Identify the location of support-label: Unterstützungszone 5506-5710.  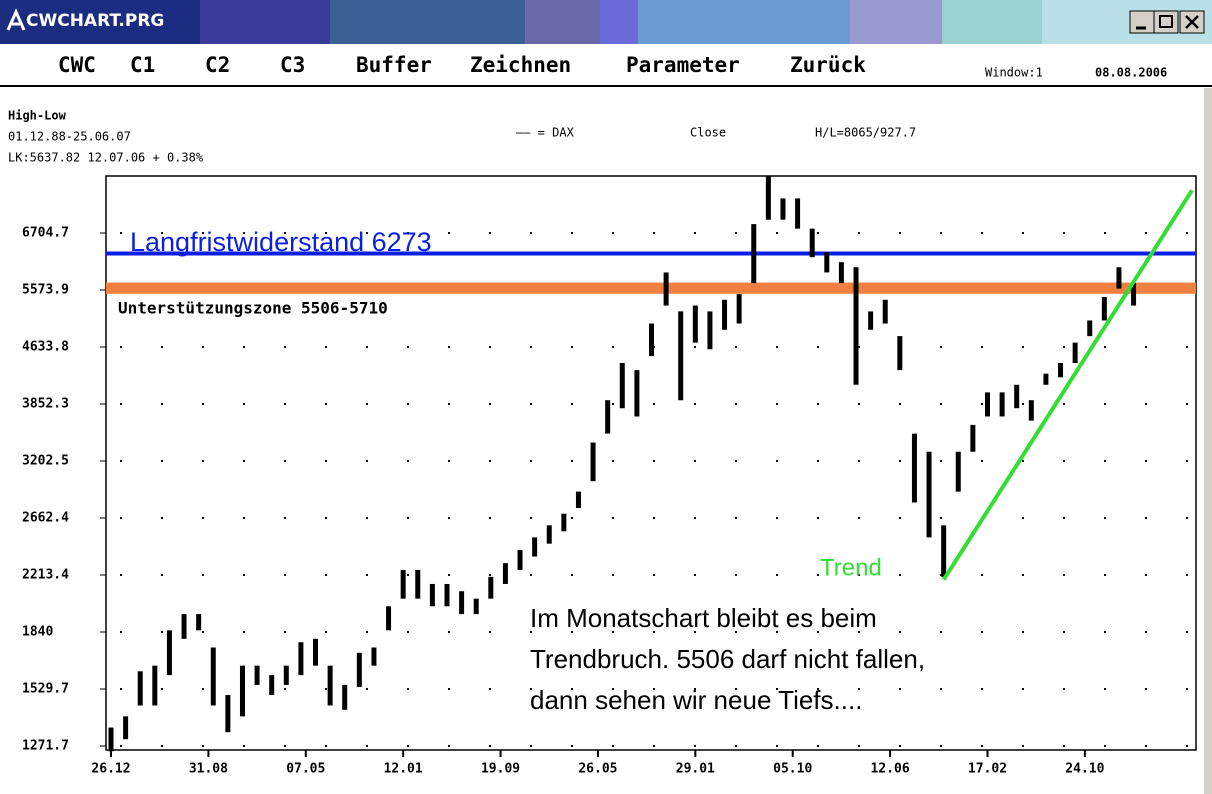
(253, 308).